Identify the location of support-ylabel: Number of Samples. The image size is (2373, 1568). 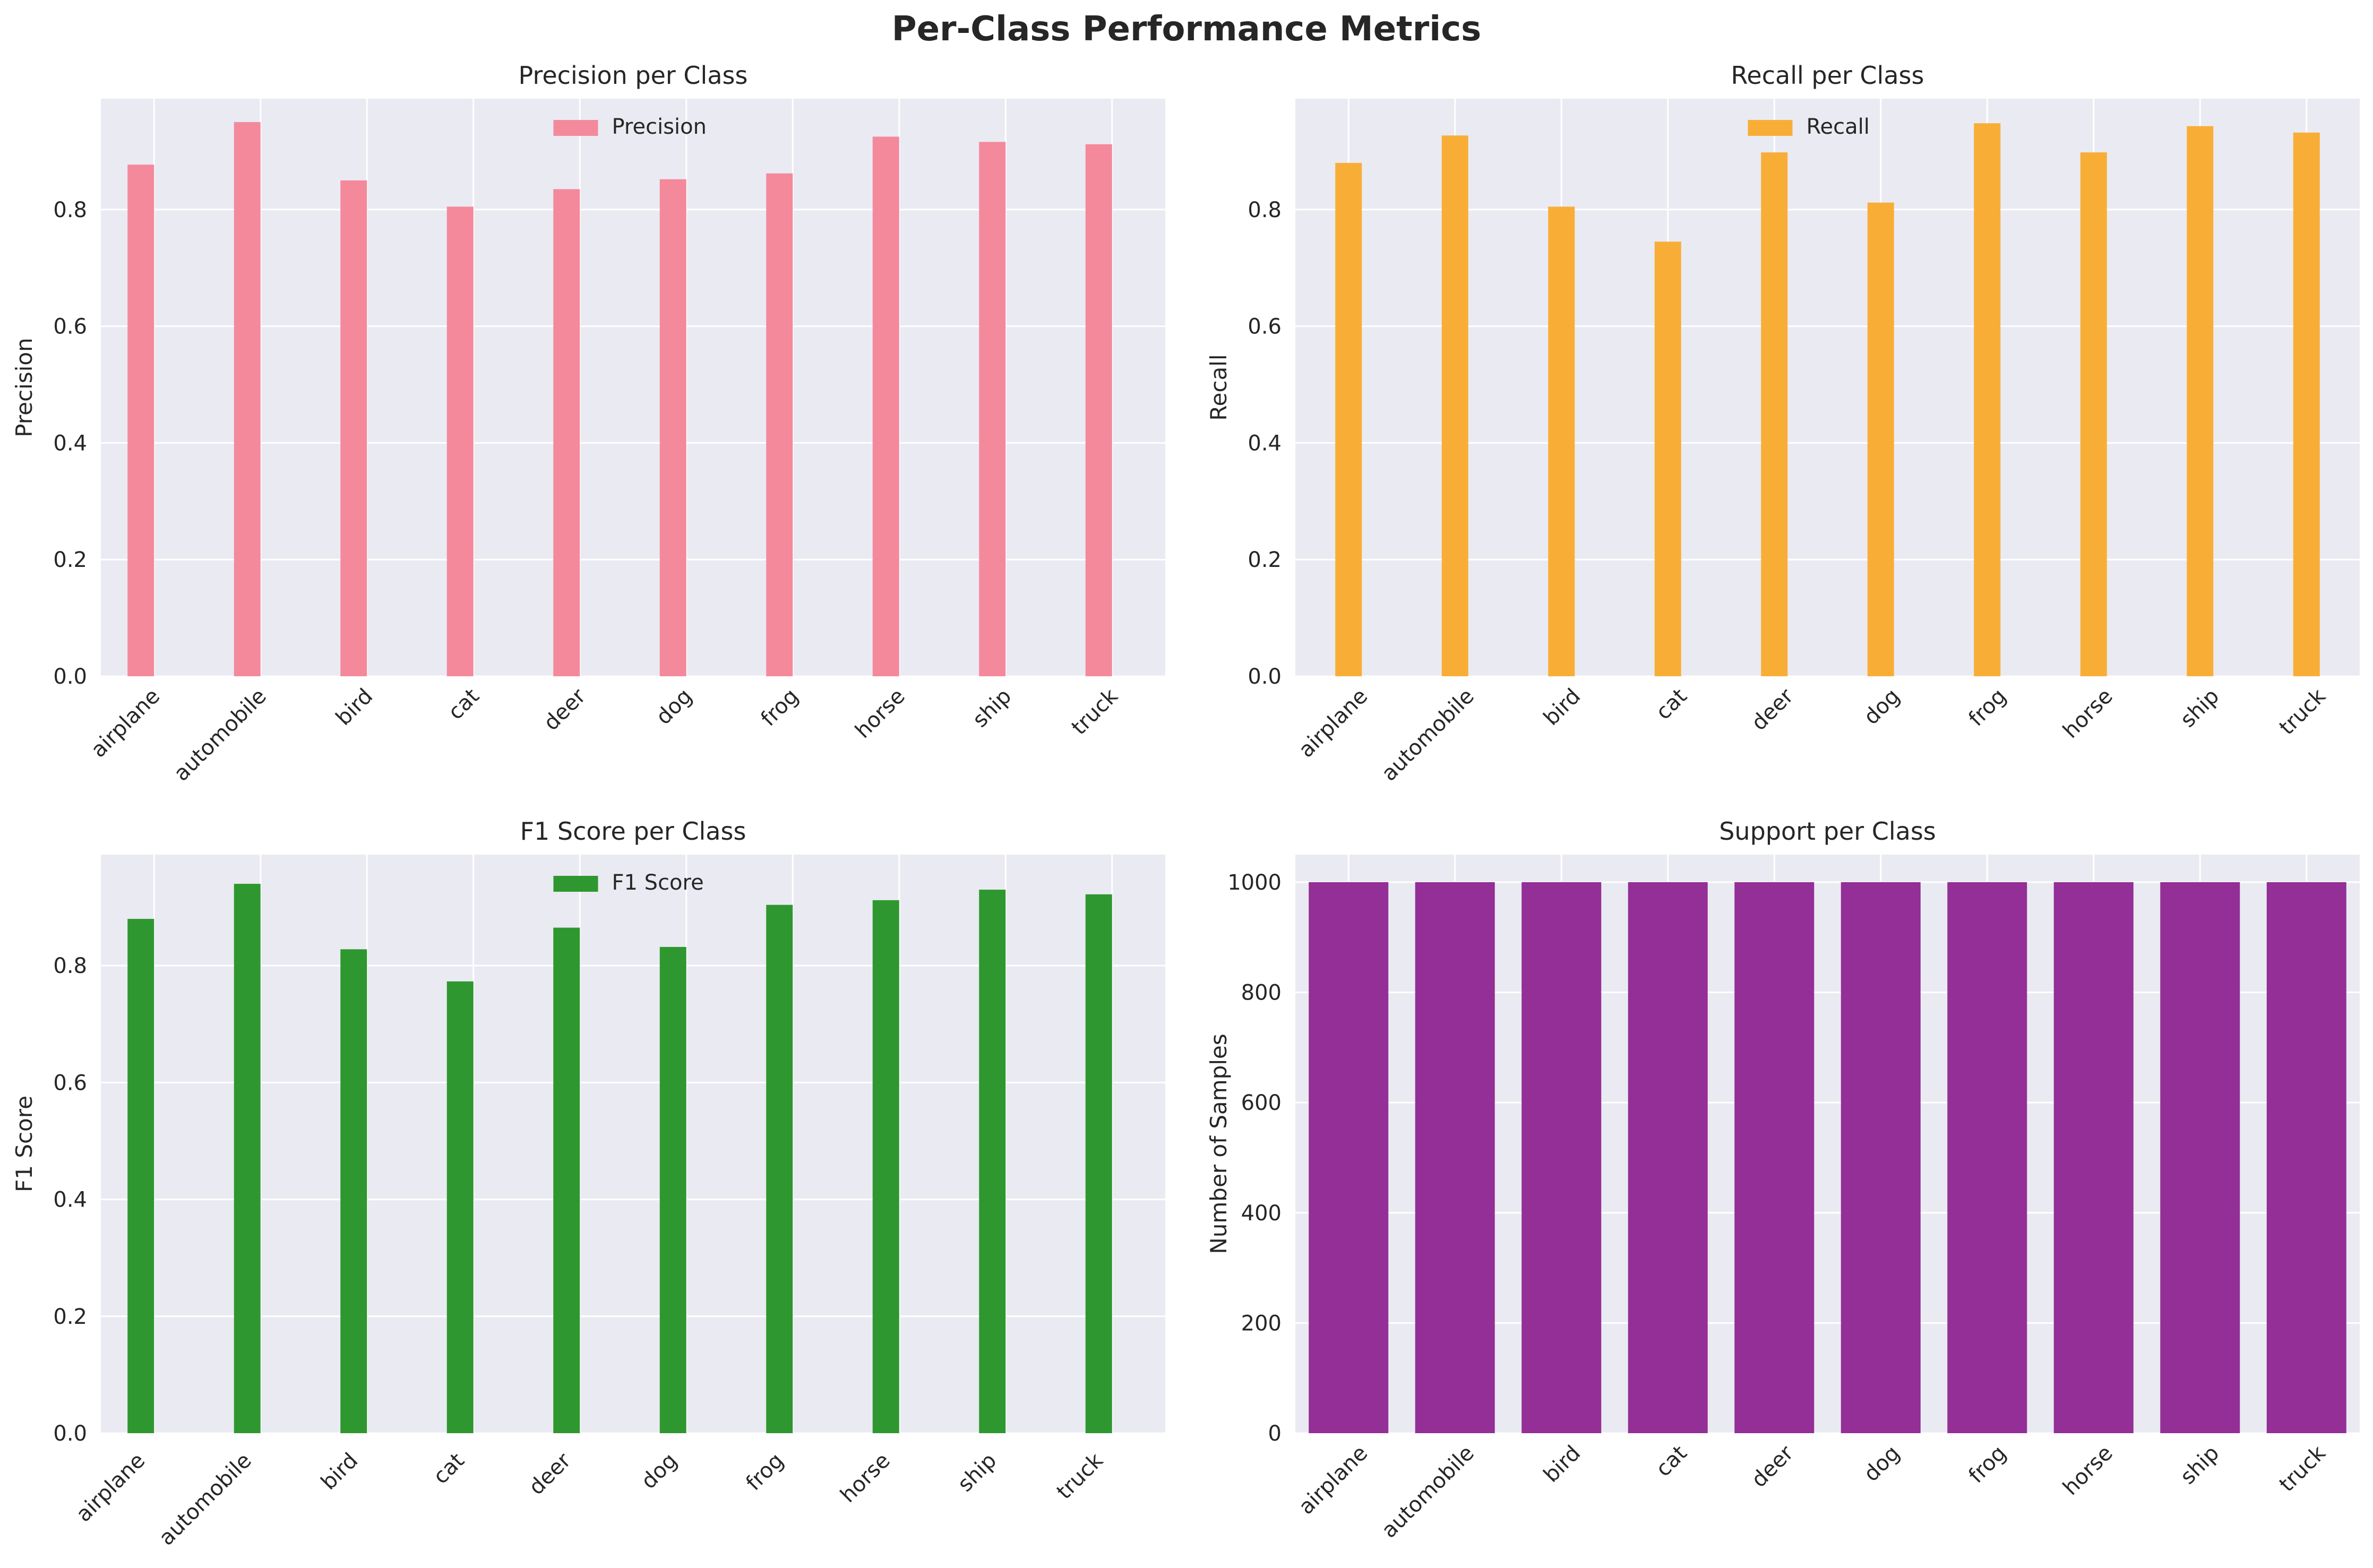
(1219, 1144).